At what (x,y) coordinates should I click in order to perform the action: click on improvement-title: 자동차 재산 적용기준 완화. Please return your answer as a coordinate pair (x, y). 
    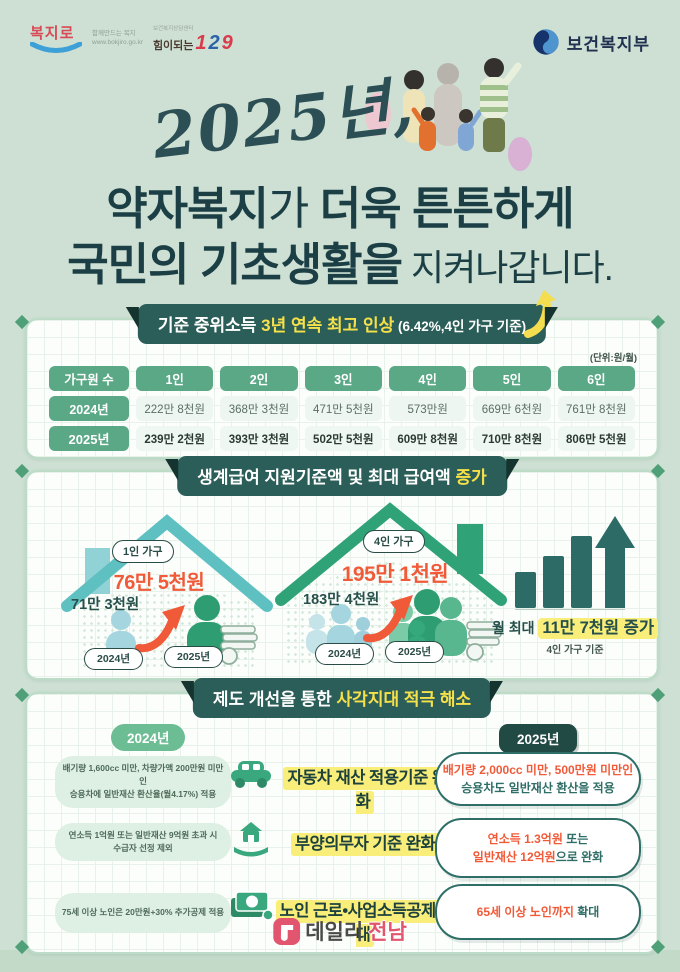
    Looking at the image, I should click on (365, 789).